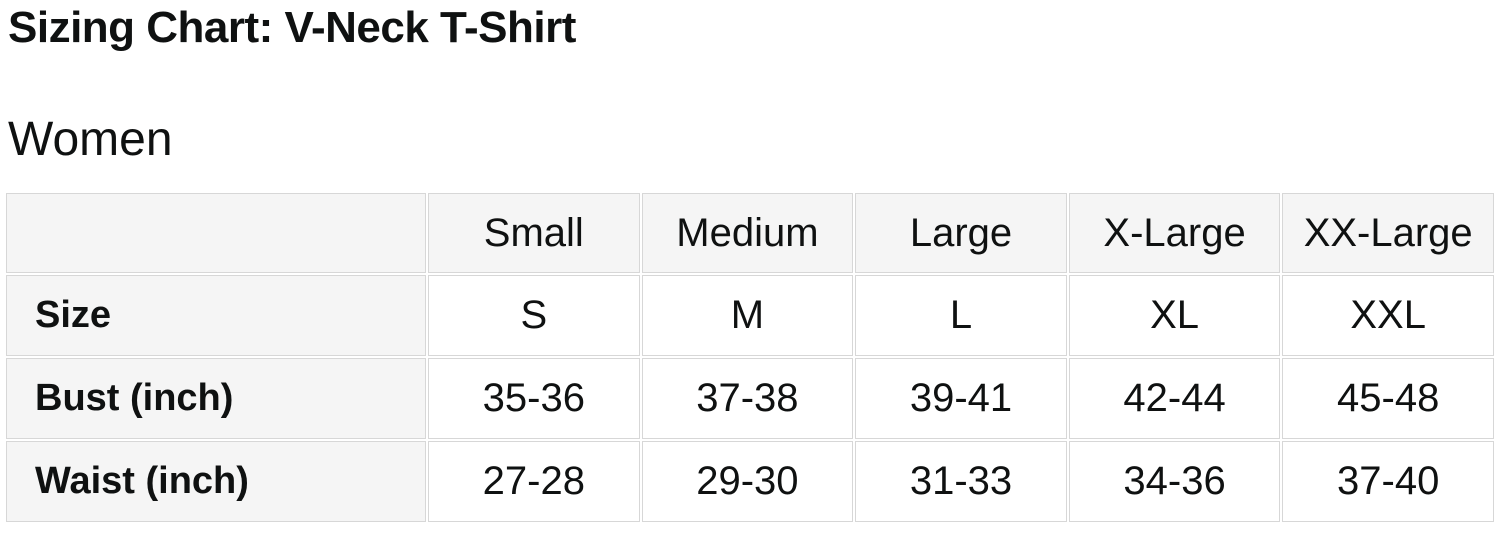 The image size is (1500, 540). I want to click on table-cell: 37-38, so click(747, 398).